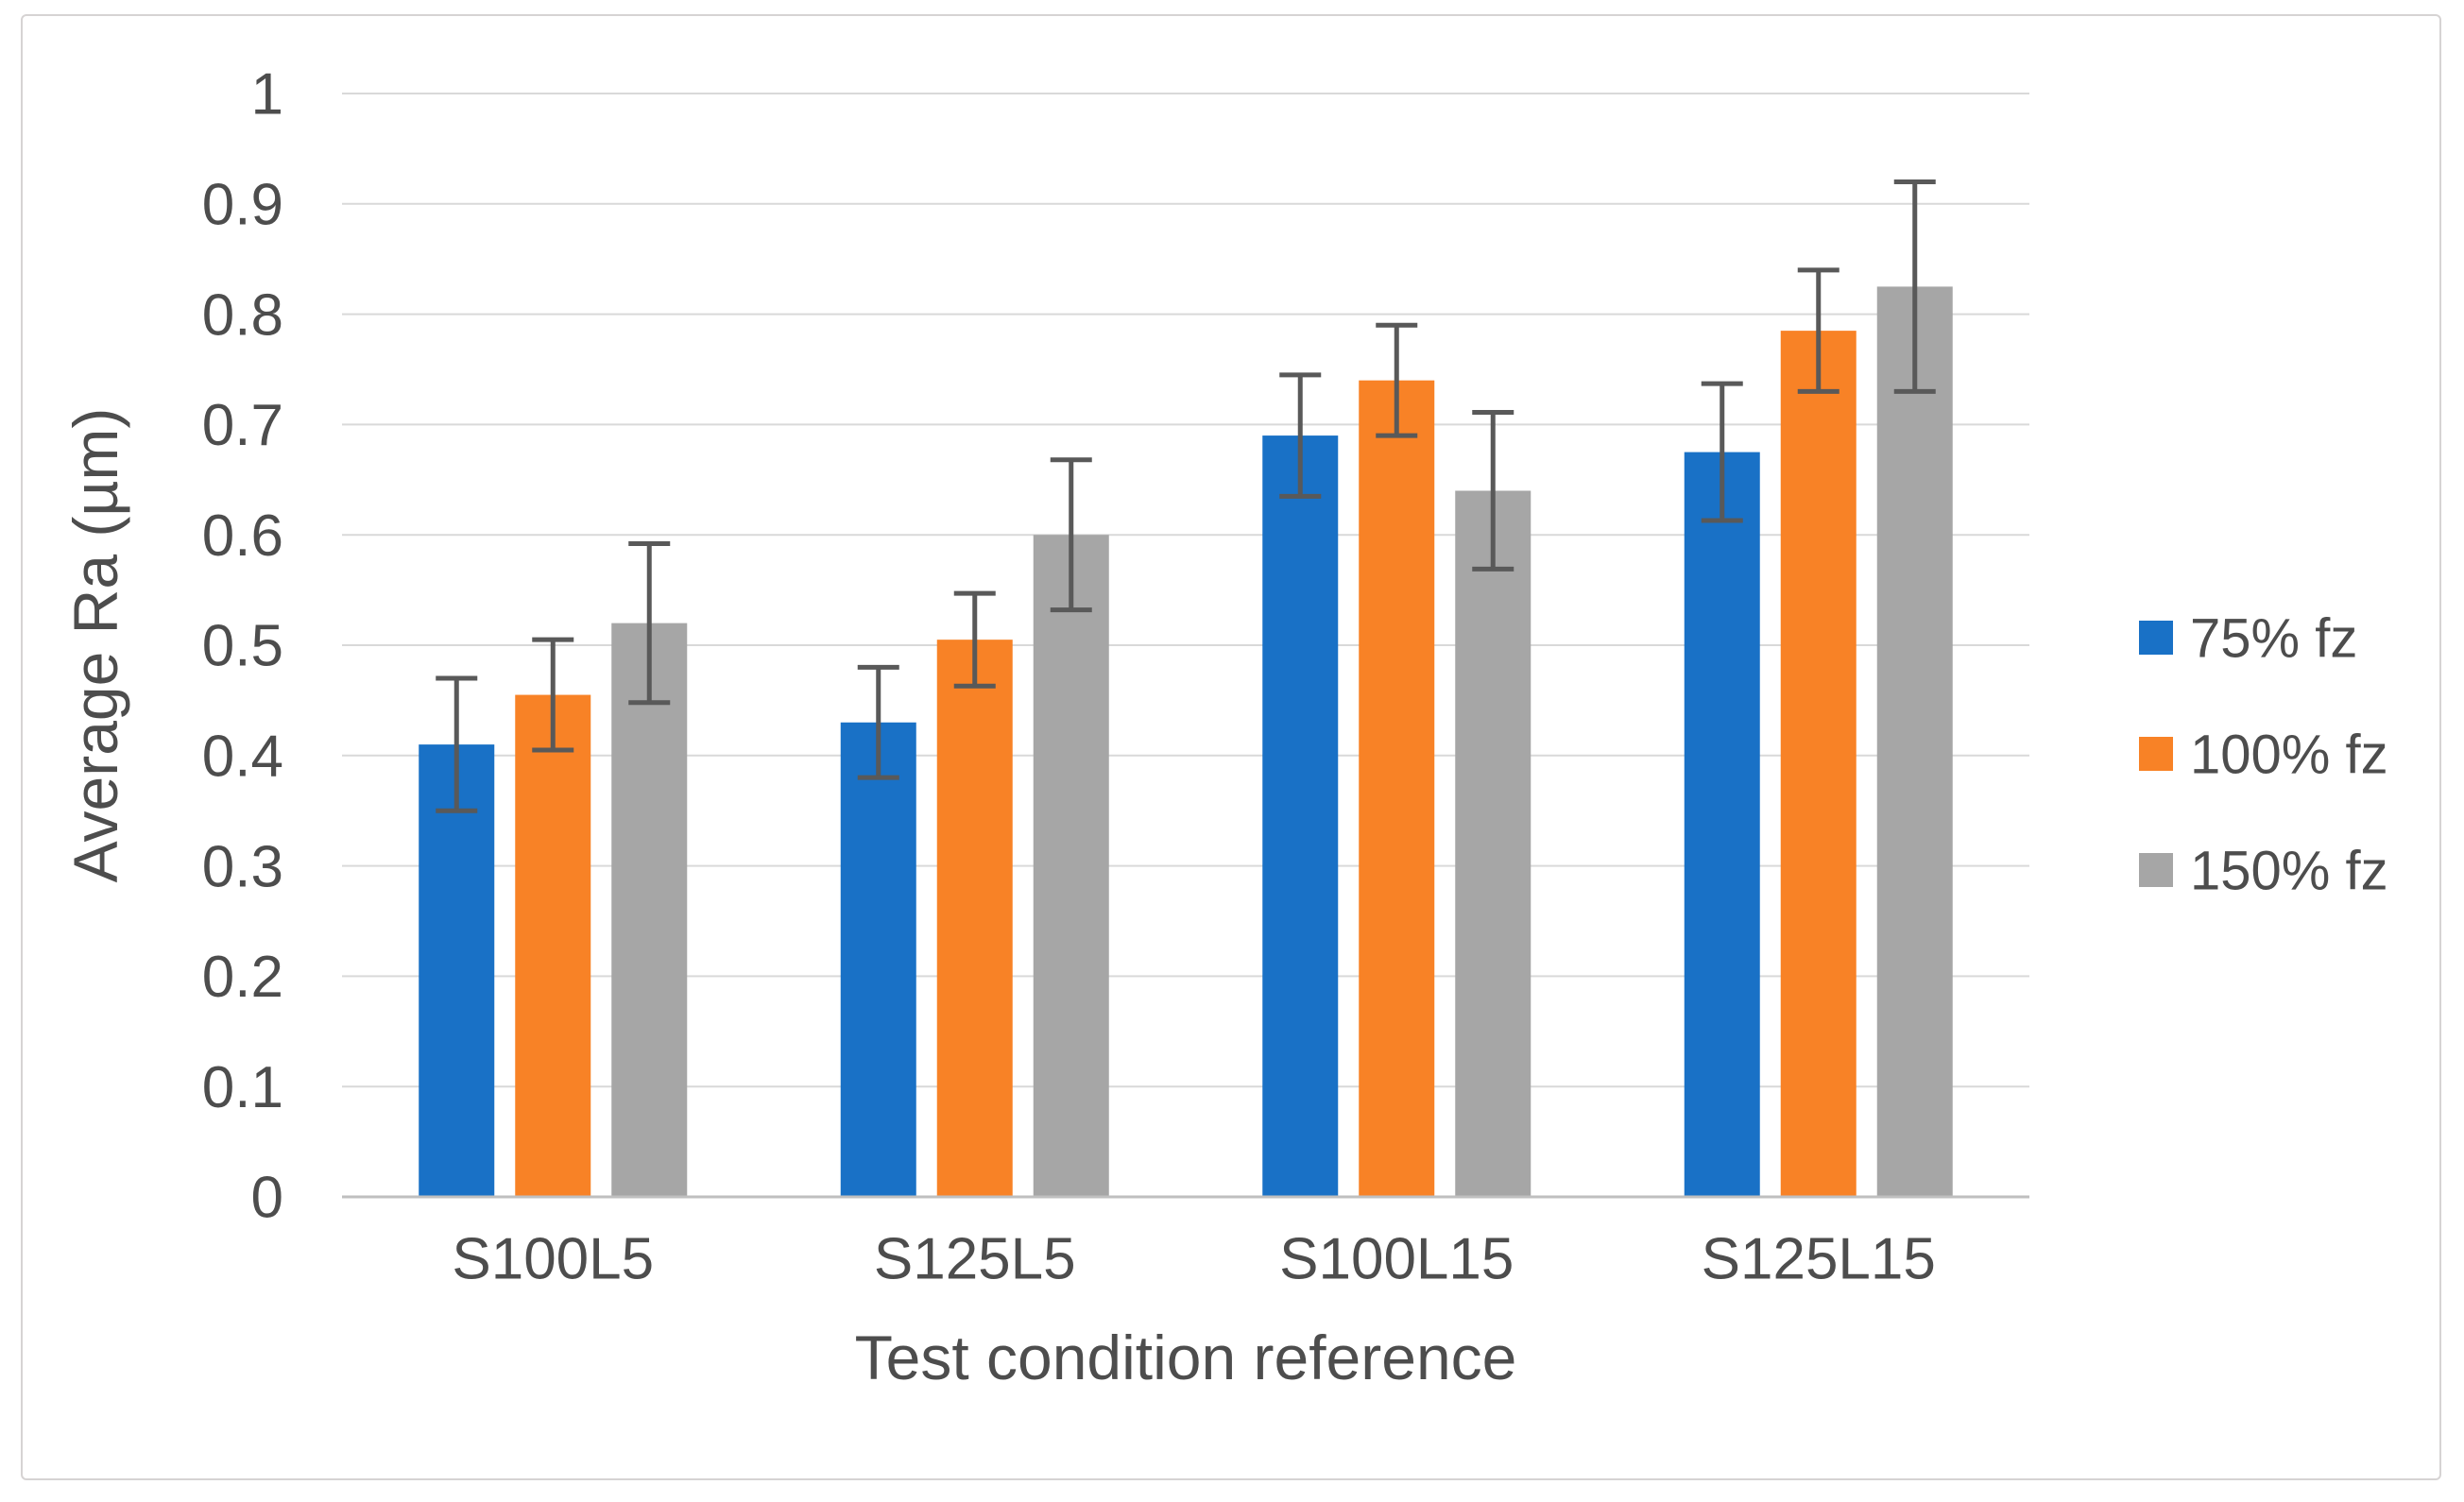  Describe the element at coordinates (243, 315) in the screenshot. I see `y-tick-label: 0.8` at that location.